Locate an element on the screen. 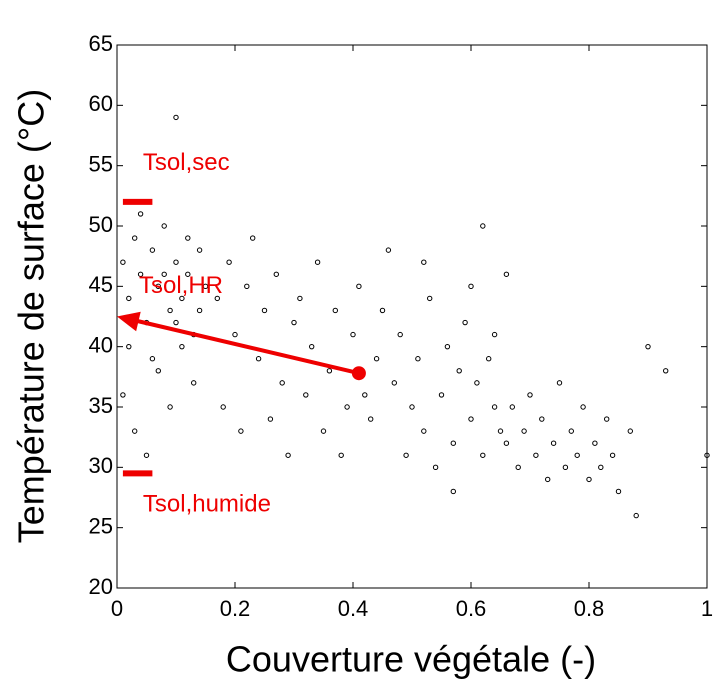  marker-label: Tsol,humide is located at coordinates (207, 504).